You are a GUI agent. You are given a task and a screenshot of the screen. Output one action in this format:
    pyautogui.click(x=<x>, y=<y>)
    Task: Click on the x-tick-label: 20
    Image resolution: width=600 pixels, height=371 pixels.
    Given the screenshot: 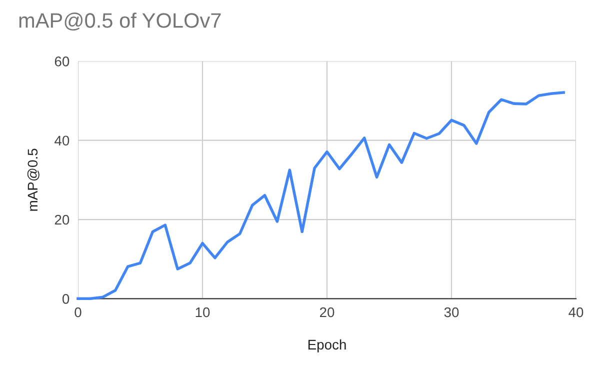 What is the action you would take?
    pyautogui.click(x=327, y=312)
    